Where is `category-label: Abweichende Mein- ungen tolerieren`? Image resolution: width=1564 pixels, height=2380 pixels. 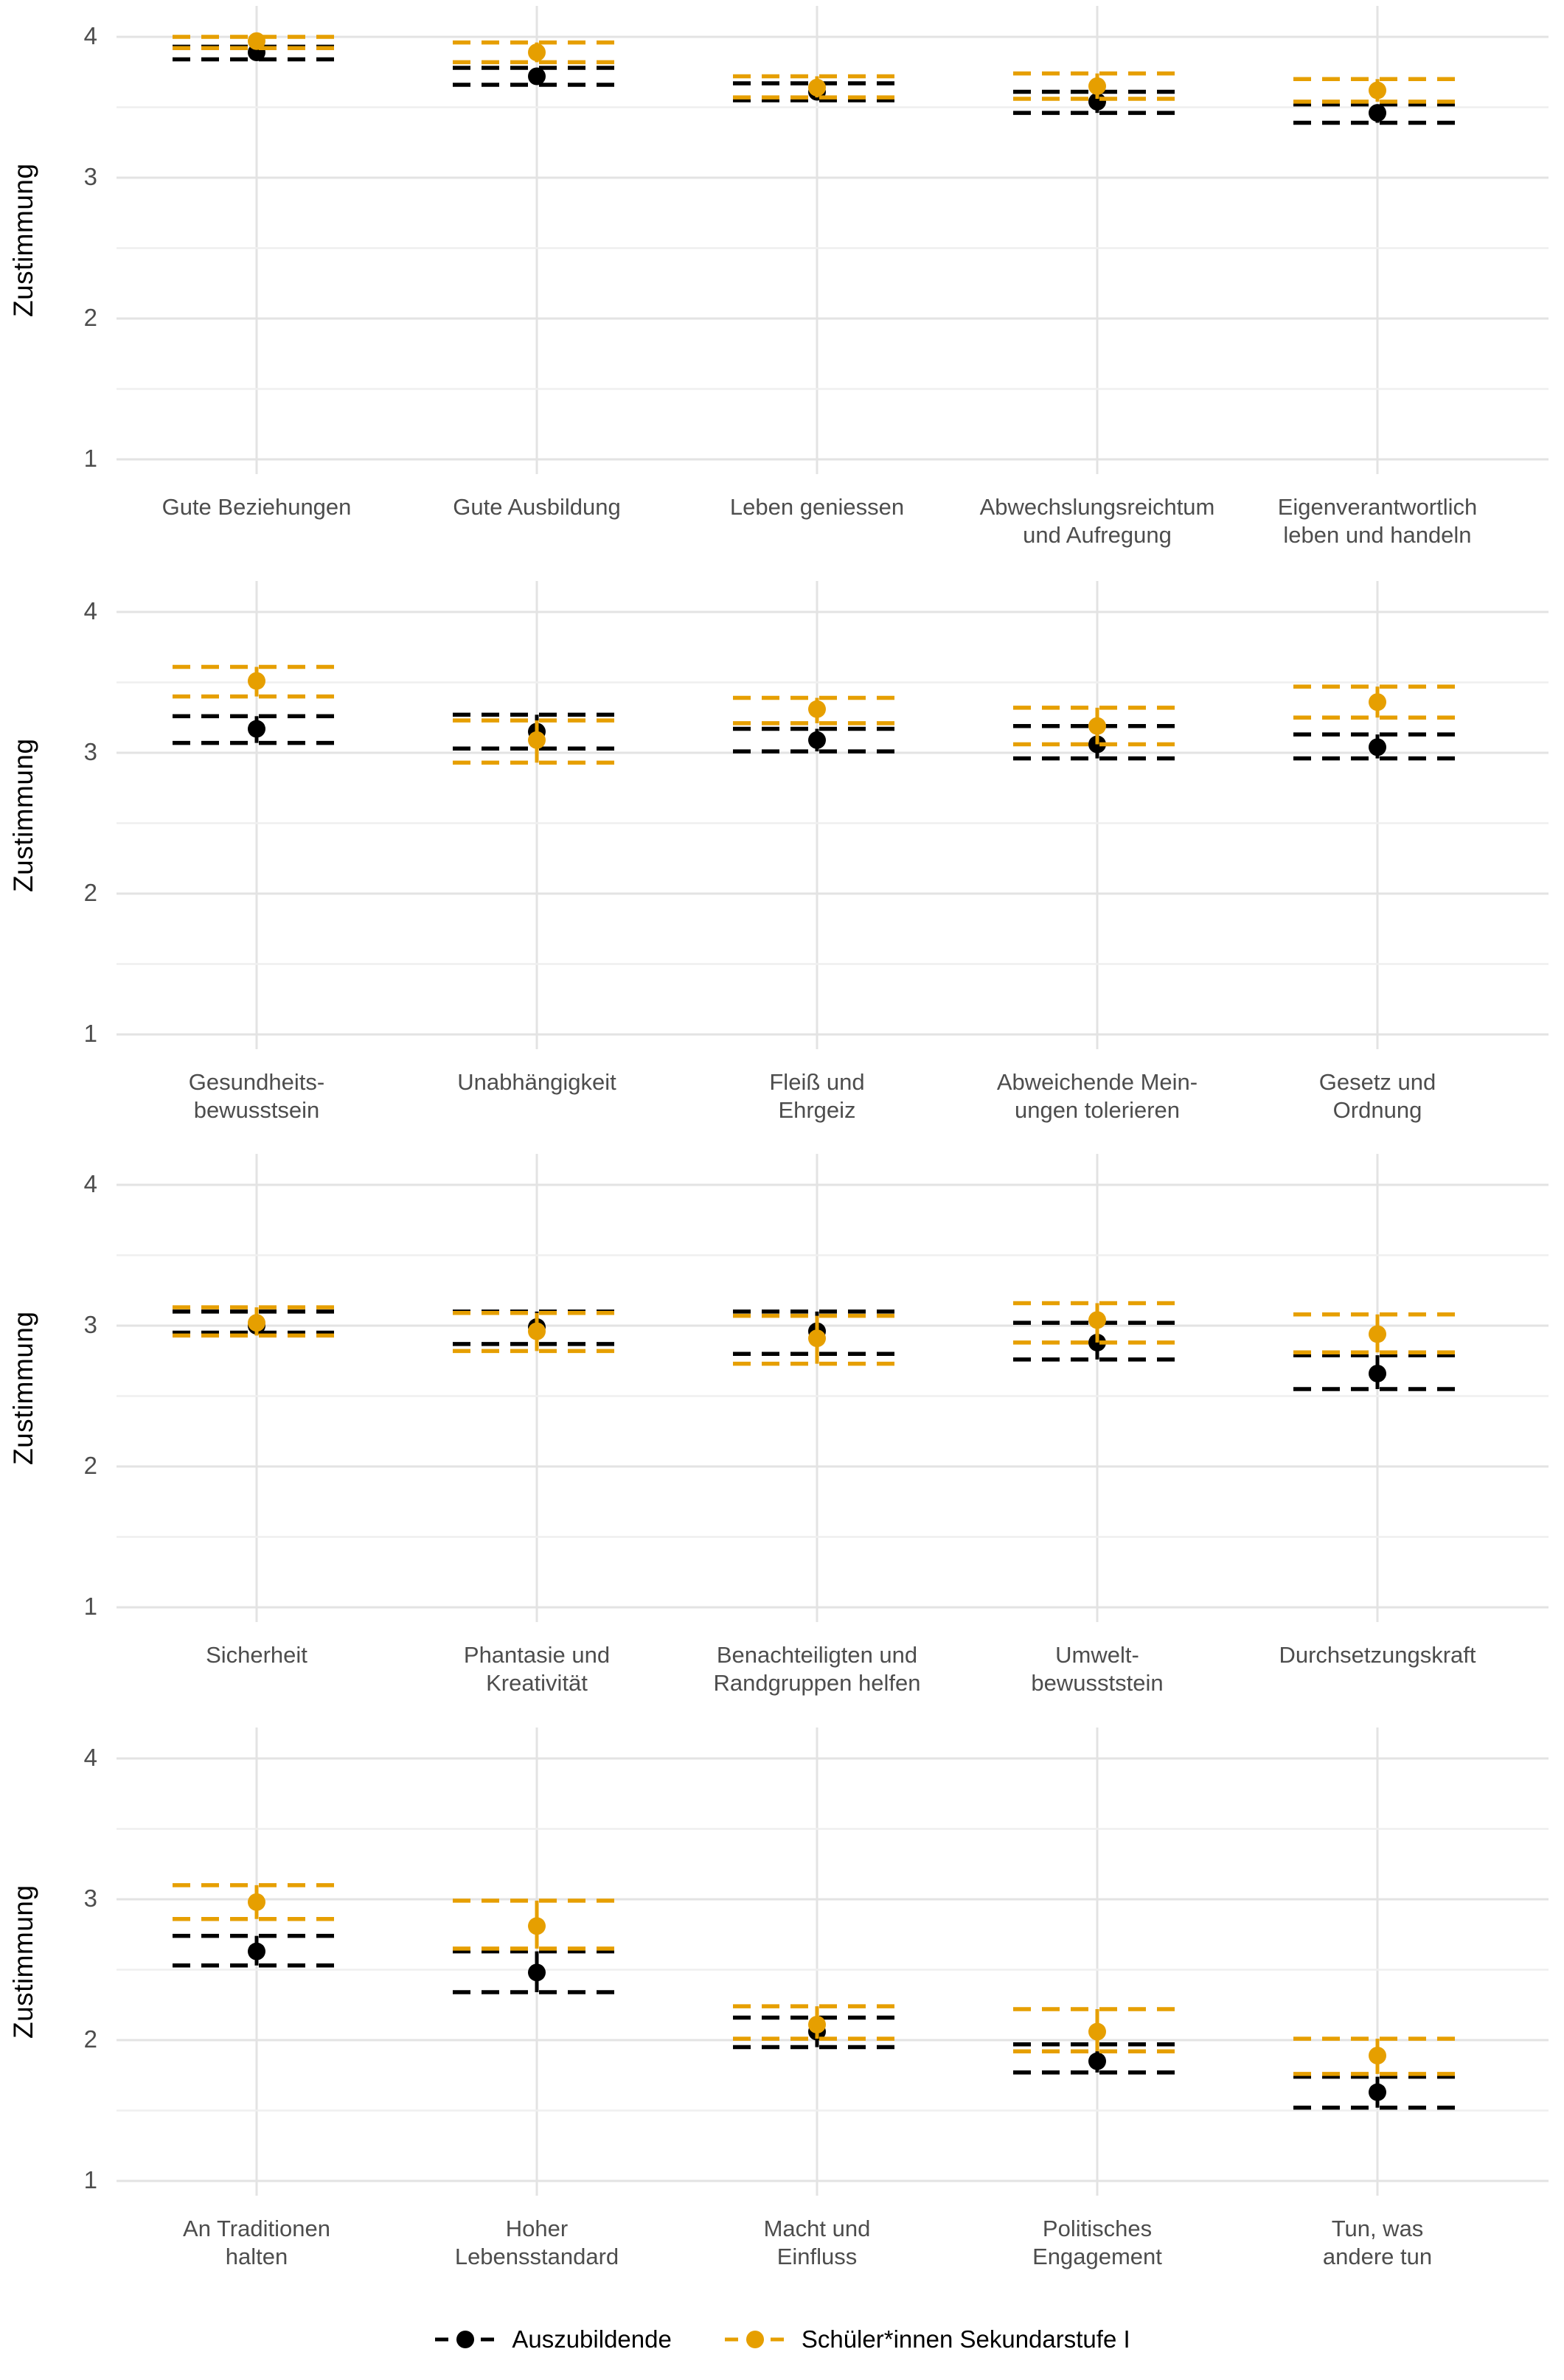
category-label: Abweichende Mein- ungen tolerieren is located at coordinates (1097, 1096).